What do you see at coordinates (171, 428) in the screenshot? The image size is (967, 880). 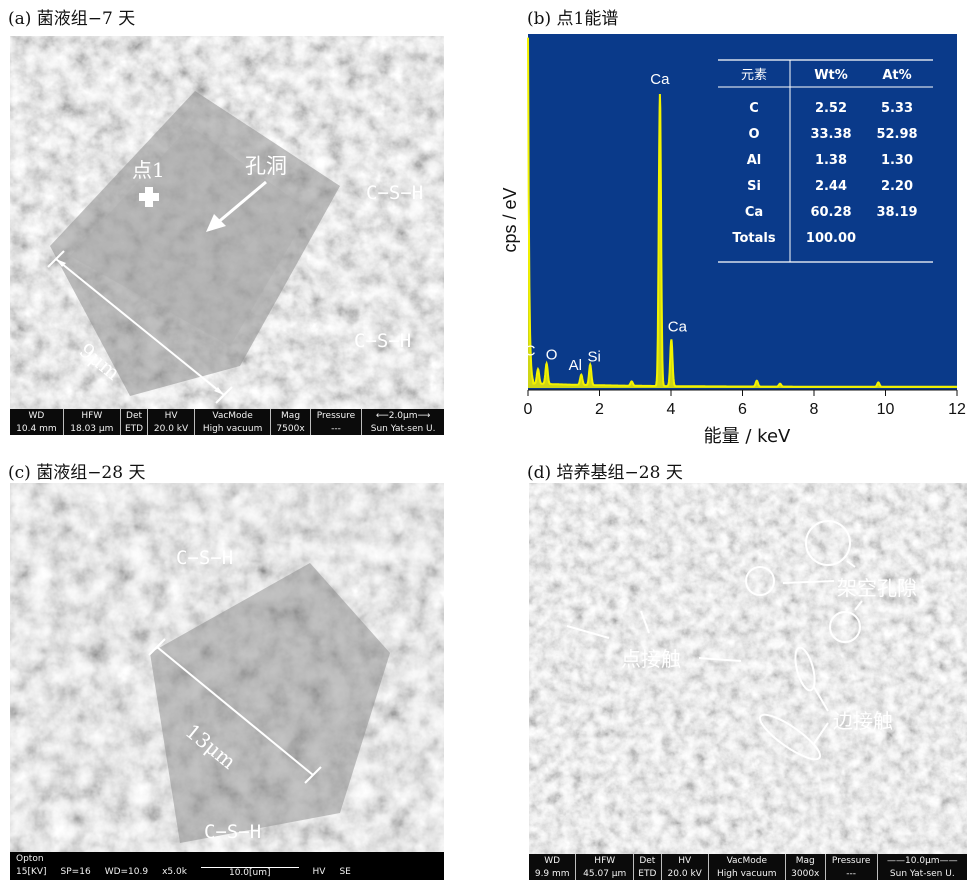 I see `info-a-value-3: 20.0 kV` at bounding box center [171, 428].